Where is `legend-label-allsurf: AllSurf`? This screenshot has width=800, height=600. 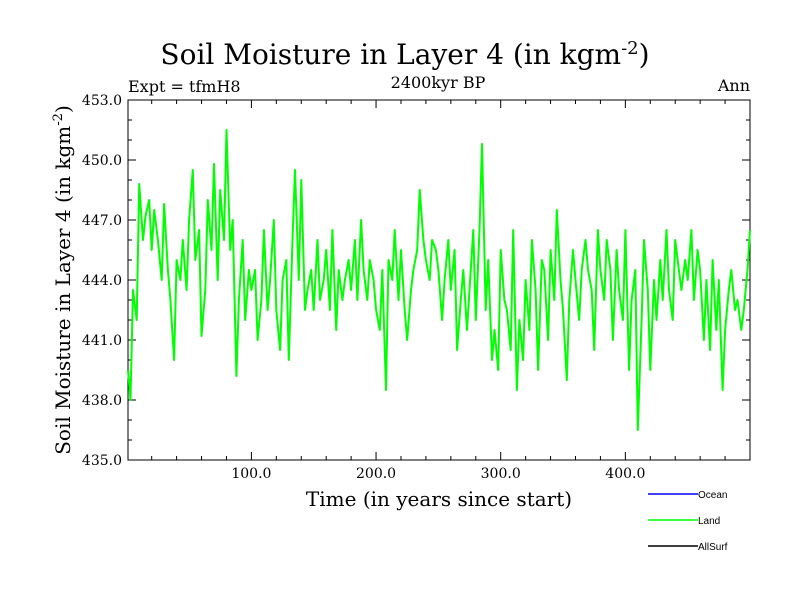
legend-label-allsurf: AllSurf is located at coordinates (713, 547).